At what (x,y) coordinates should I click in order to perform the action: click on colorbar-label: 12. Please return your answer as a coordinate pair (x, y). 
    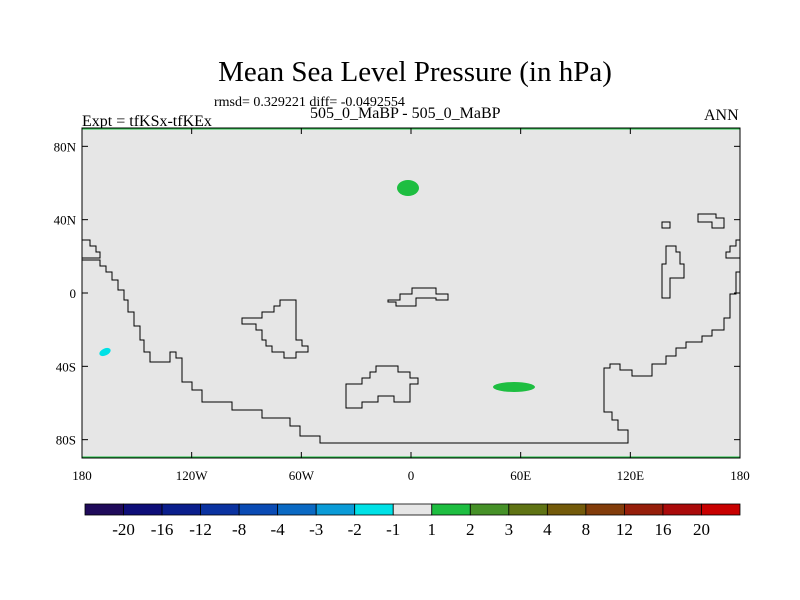
    Looking at the image, I should click on (624, 529).